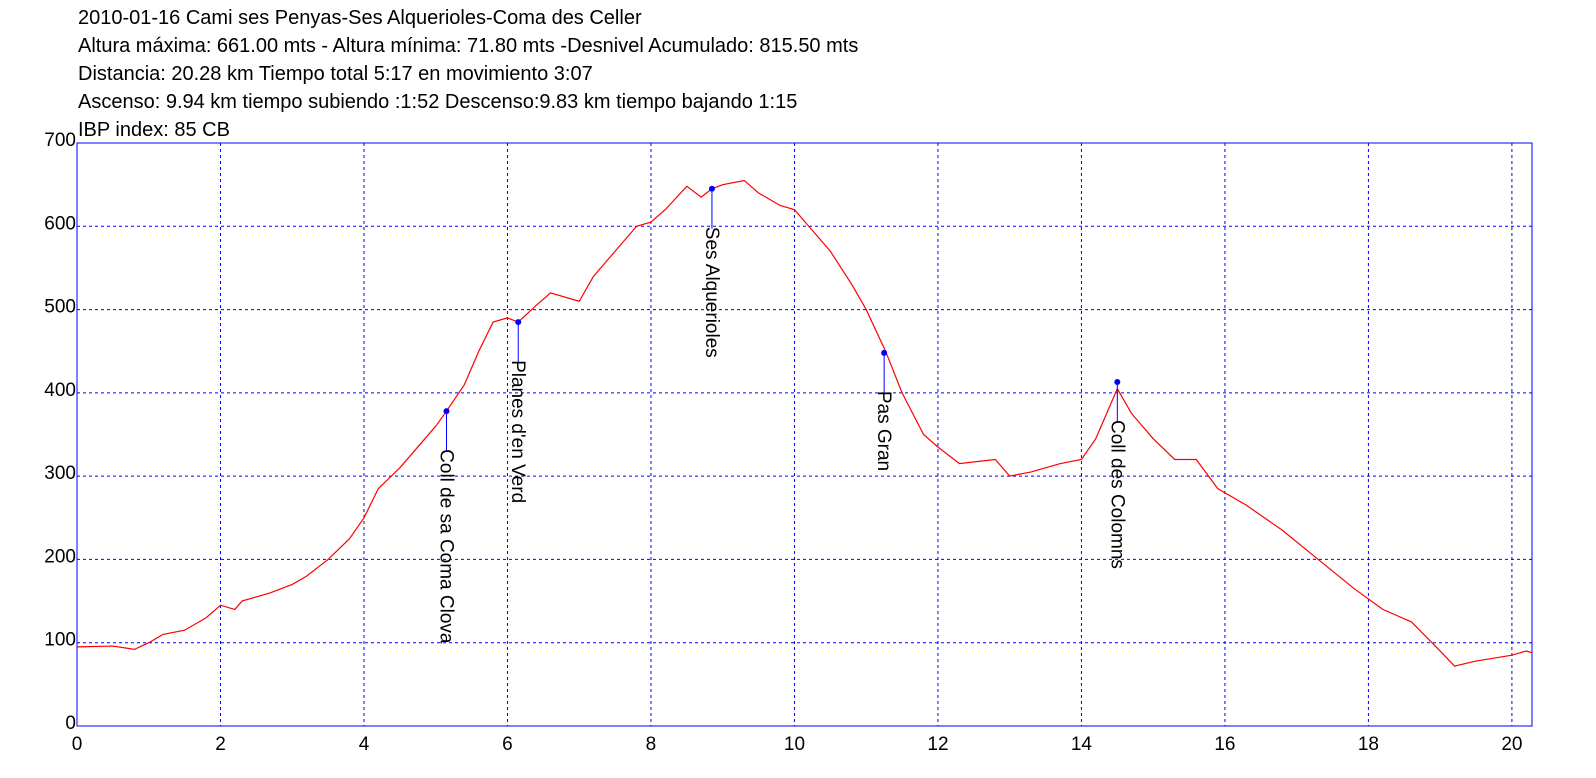  What do you see at coordinates (220, 744) in the screenshot?
I see `x-tick-label: 2` at bounding box center [220, 744].